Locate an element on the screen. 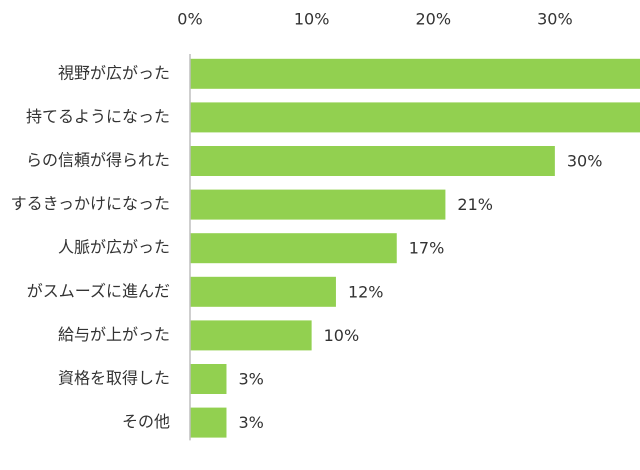 This screenshot has width=640, height=470. category-label: 給与が上がった is located at coordinates (114, 334).